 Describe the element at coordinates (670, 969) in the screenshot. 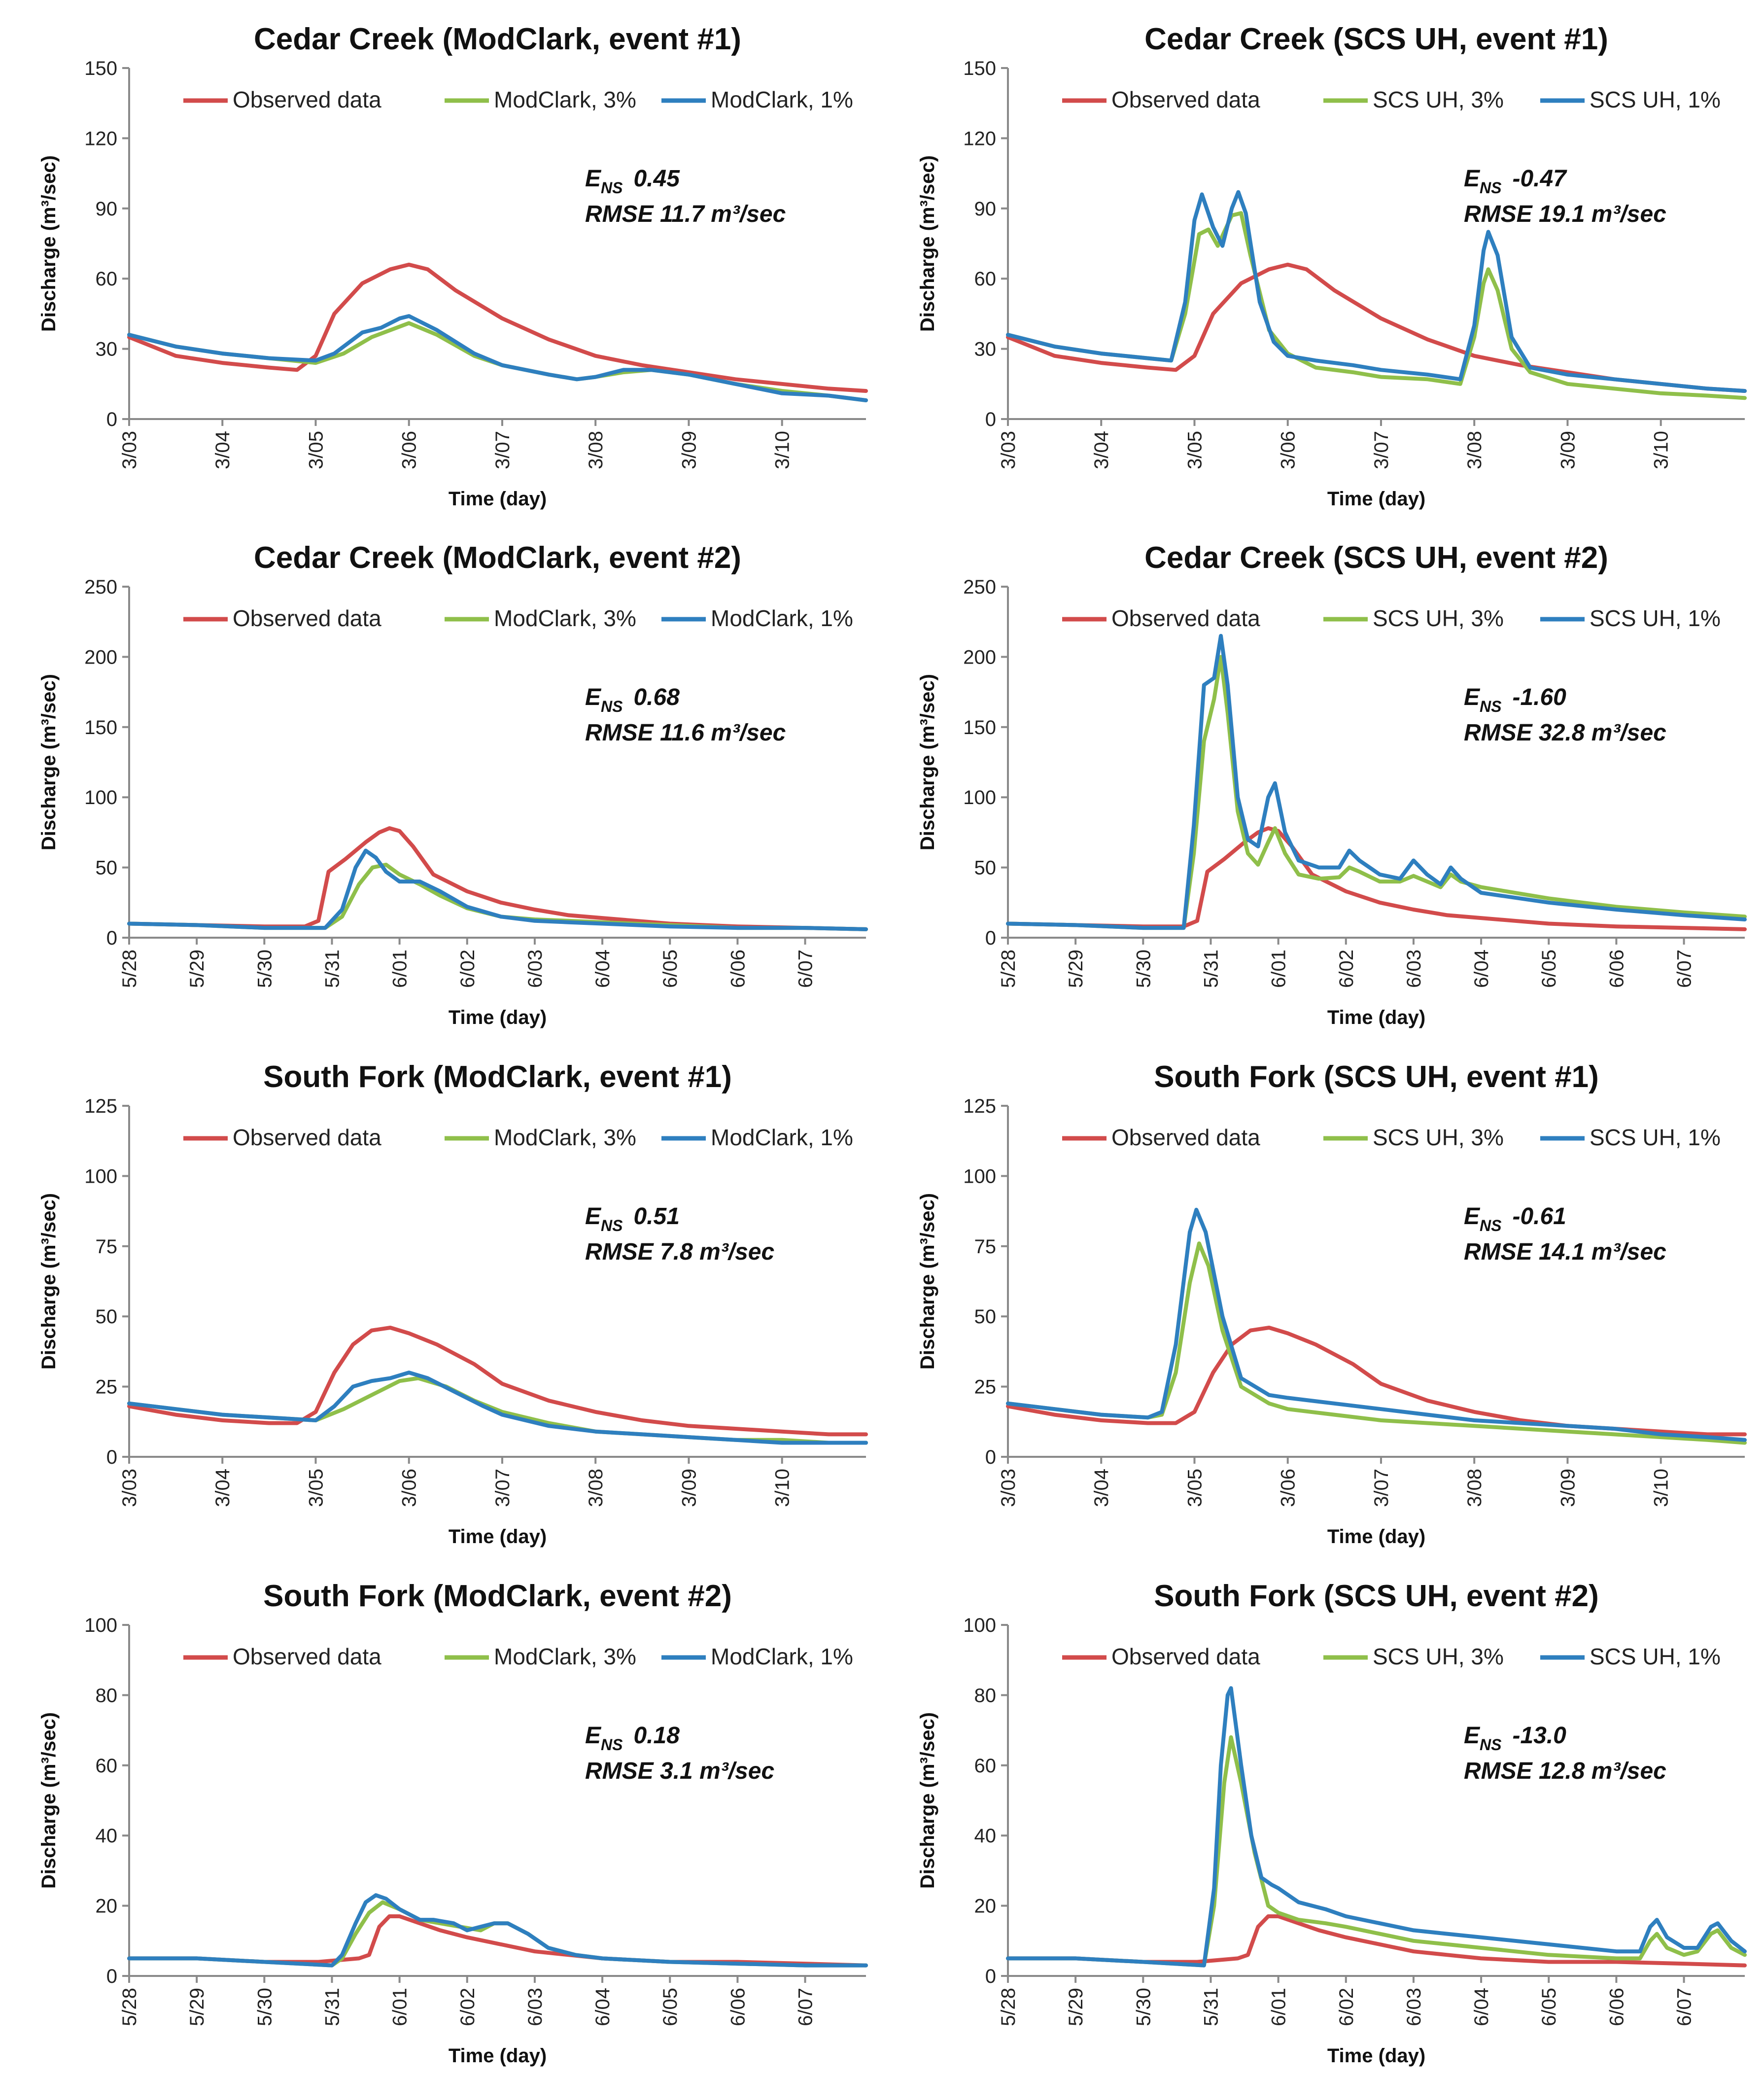

I see `x-tick-label: 6/05` at that location.